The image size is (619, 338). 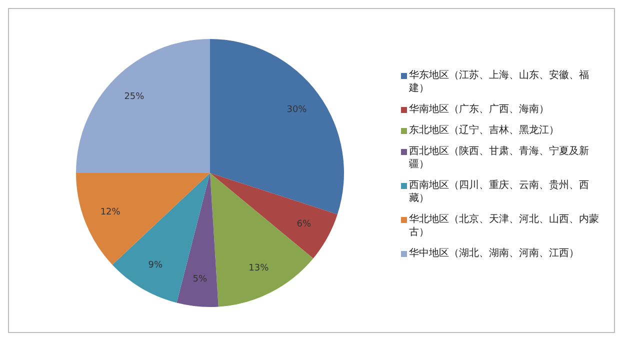 I want to click on data-label: 6%, so click(x=304, y=225).